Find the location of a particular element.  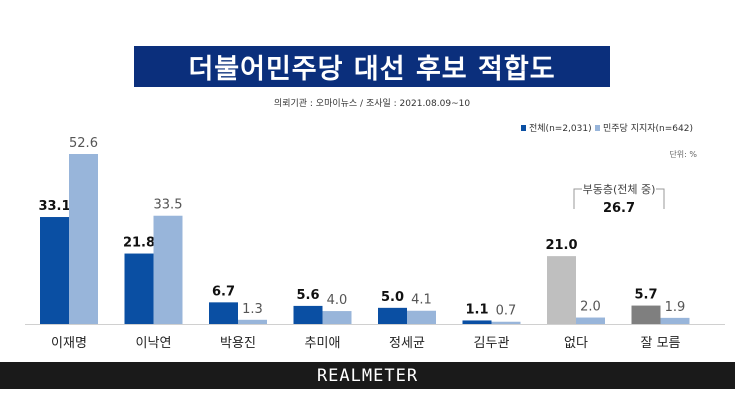

footer-bar: REALMETER is located at coordinates (367, 375).